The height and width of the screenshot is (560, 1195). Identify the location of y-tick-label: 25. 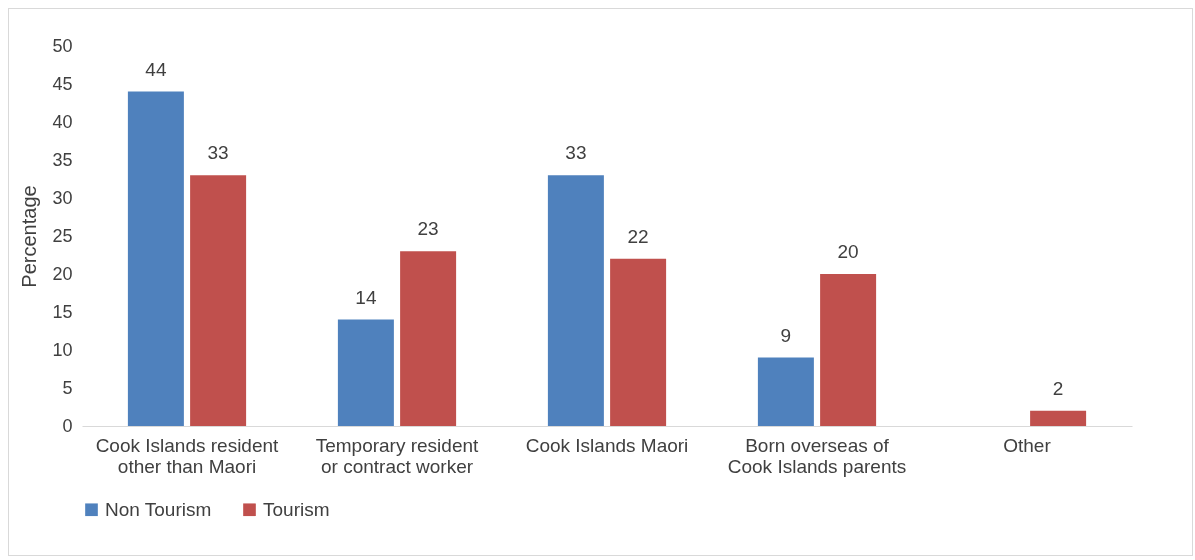
(62, 235).